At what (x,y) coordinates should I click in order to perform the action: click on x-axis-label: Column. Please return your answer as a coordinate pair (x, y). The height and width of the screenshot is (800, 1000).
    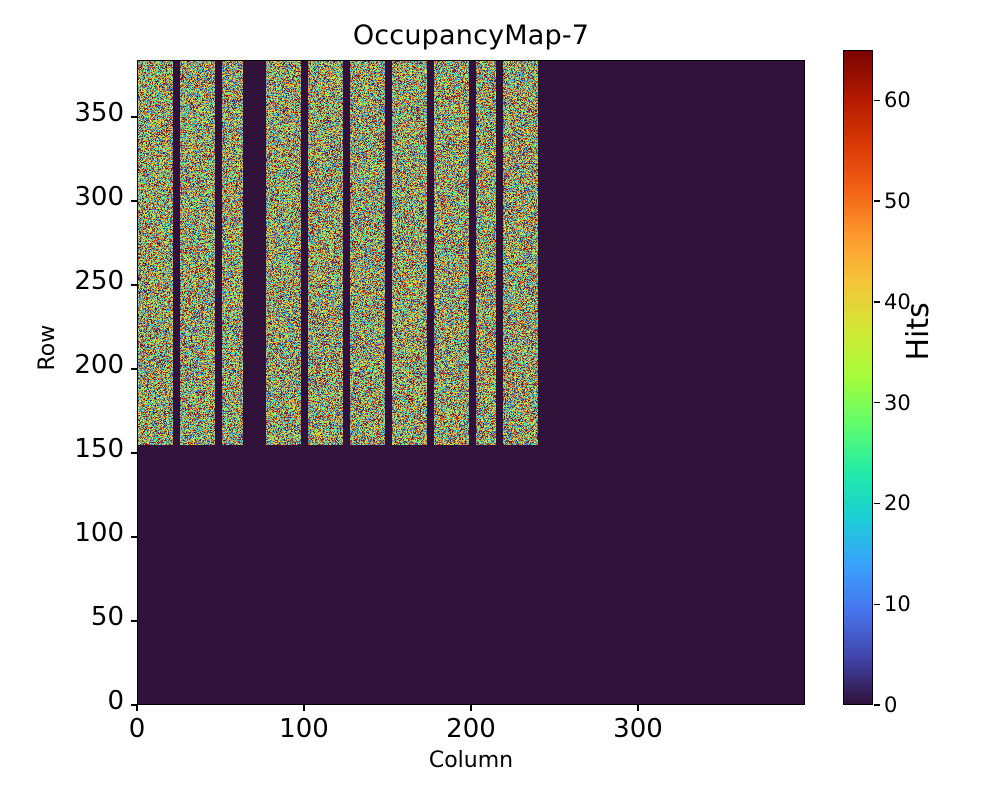
    Looking at the image, I should click on (471, 760).